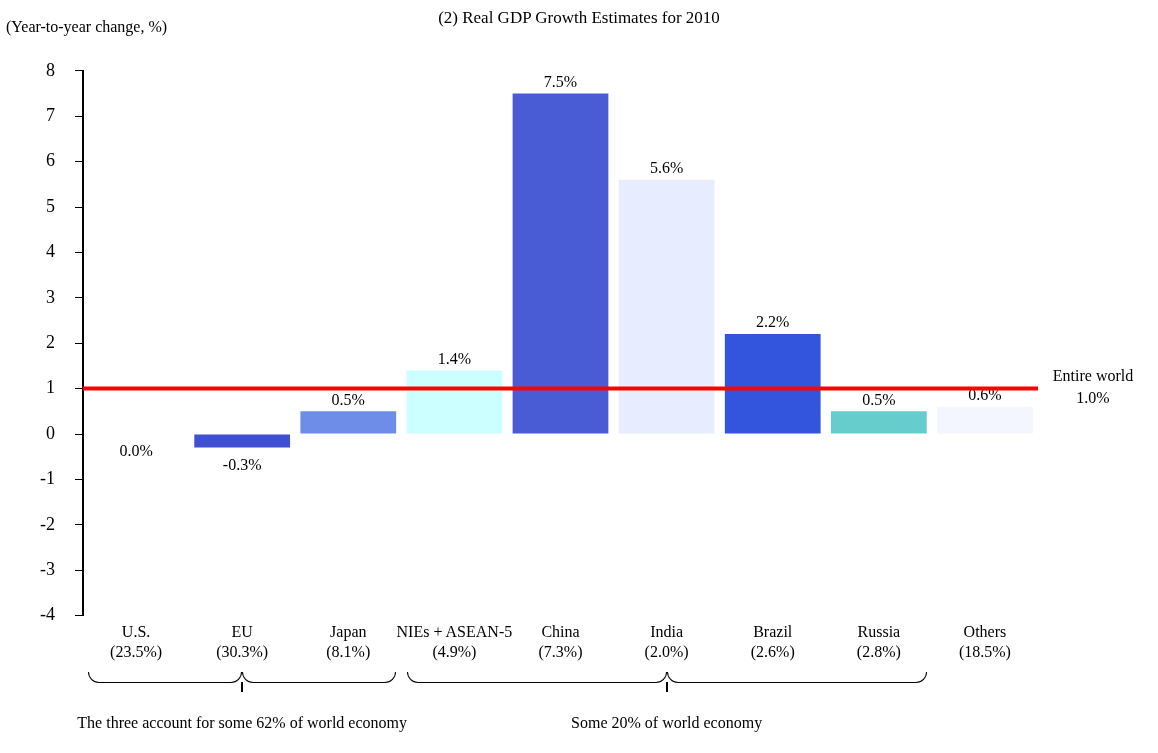 The height and width of the screenshot is (753, 1158). Describe the element at coordinates (50, 69) in the screenshot. I see `y-tick-label: 8` at that location.